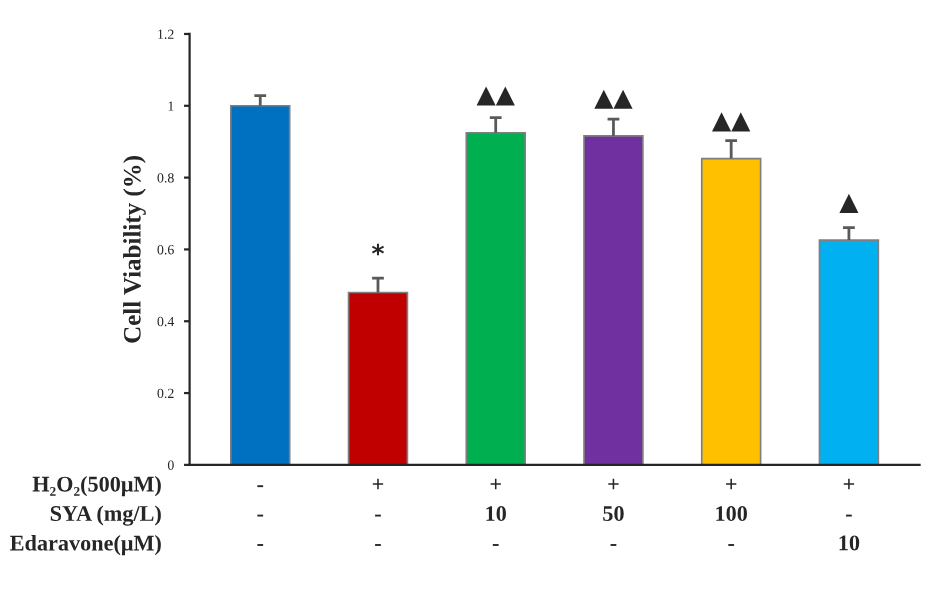 Image resolution: width=948 pixels, height=596 pixels. Describe the element at coordinates (496, 512) in the screenshot. I see `x-tick-label: + 10 -` at that location.